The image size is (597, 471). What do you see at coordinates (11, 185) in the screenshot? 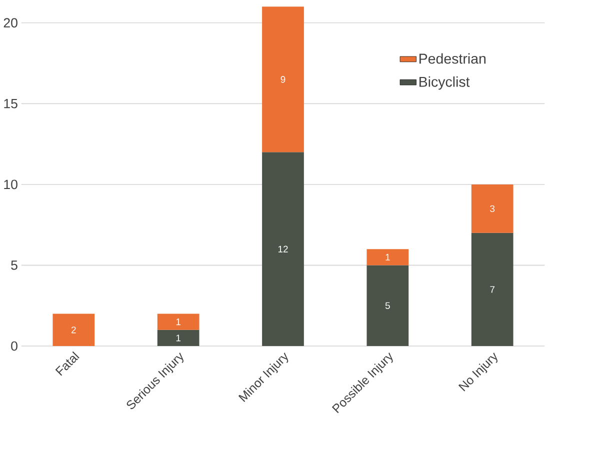
I see `y-tick-label: 10` at bounding box center [11, 185].